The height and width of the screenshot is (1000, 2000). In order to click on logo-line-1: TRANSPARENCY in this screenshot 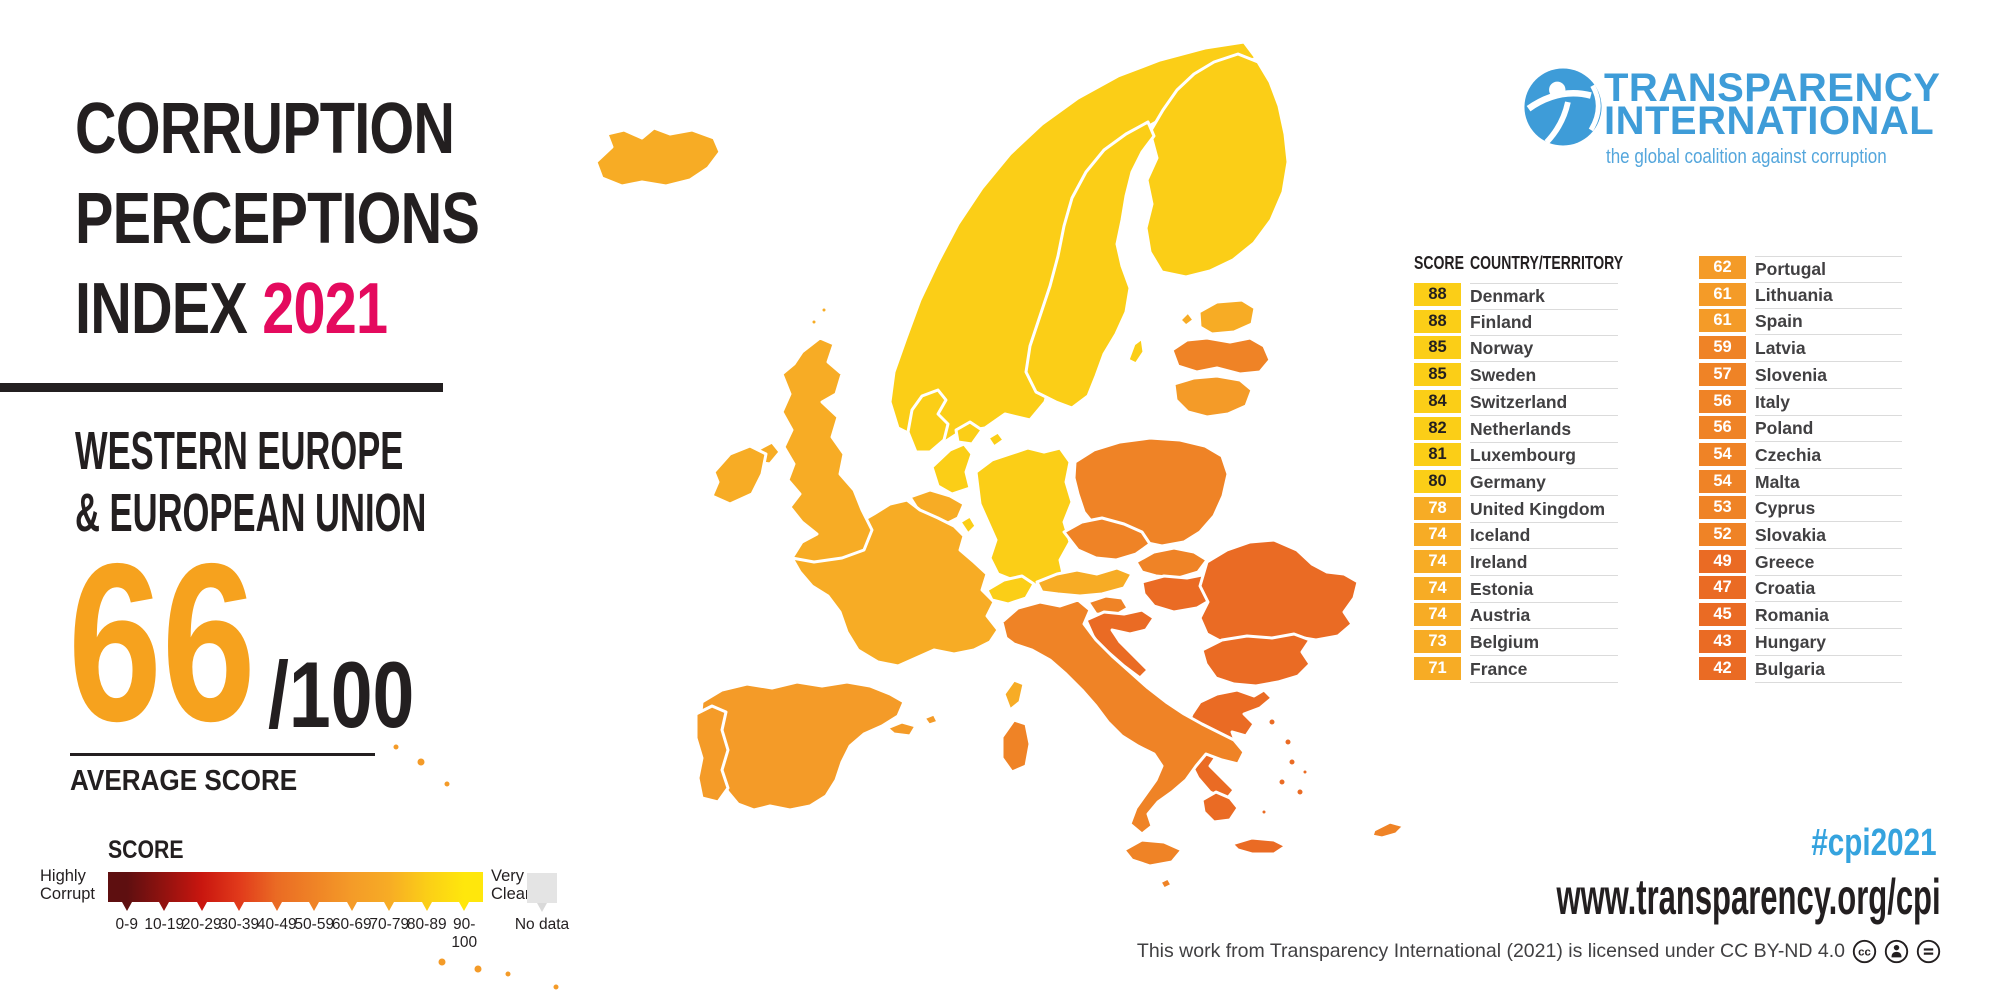, I will do `click(1772, 88)`.